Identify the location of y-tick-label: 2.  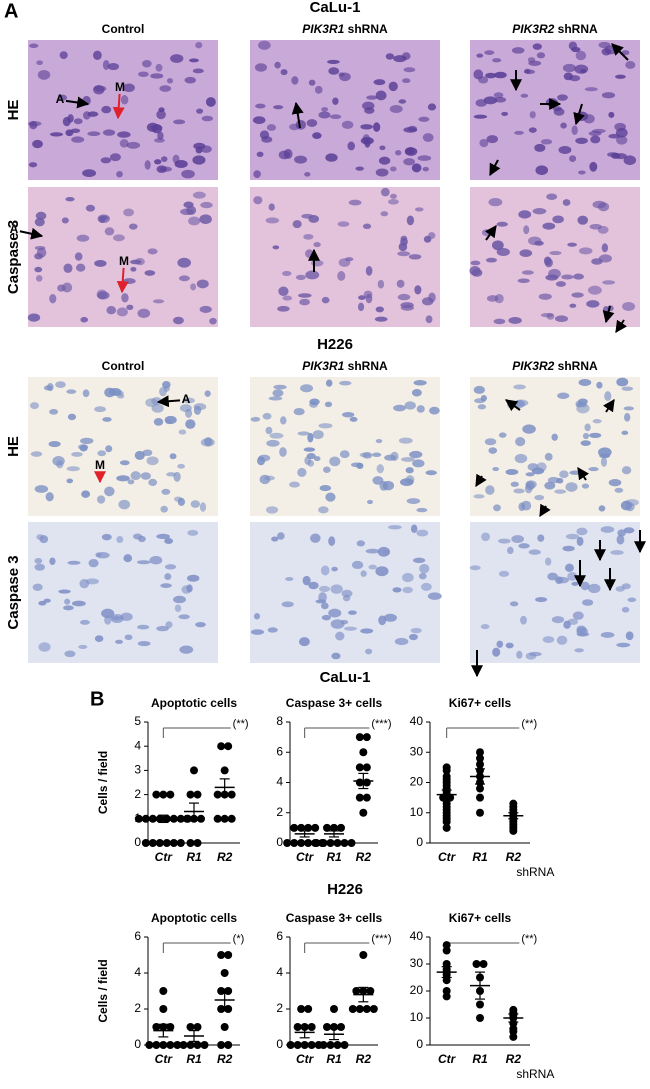
(137, 1008).